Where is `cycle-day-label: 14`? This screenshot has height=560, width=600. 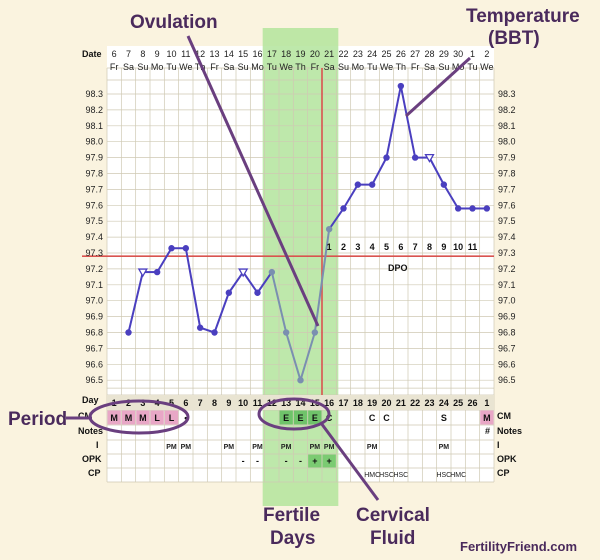 cycle-day-label: 14 is located at coordinates (300, 403).